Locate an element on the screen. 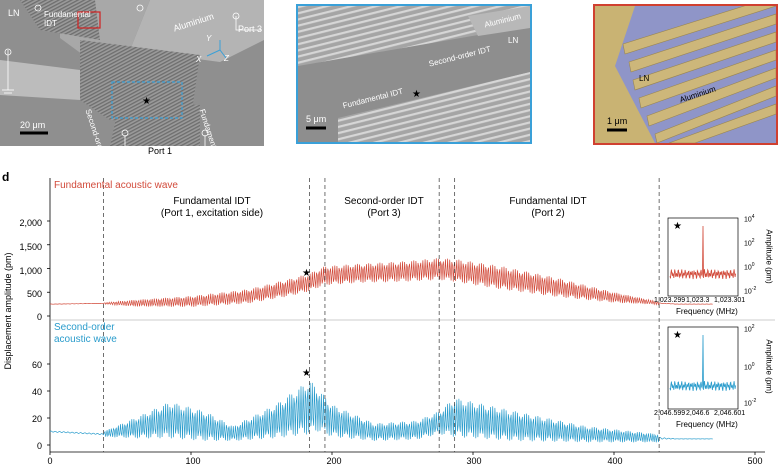  top-series-line is located at coordinates (381, 282).